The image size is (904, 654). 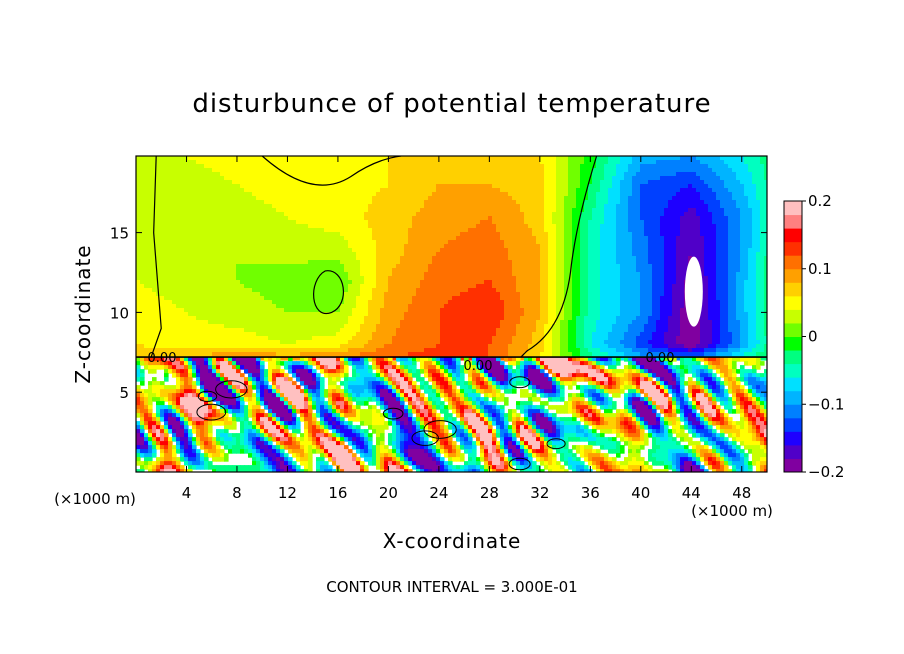 What do you see at coordinates (438, 493) in the screenshot?
I see `x-tick-label: 24` at bounding box center [438, 493].